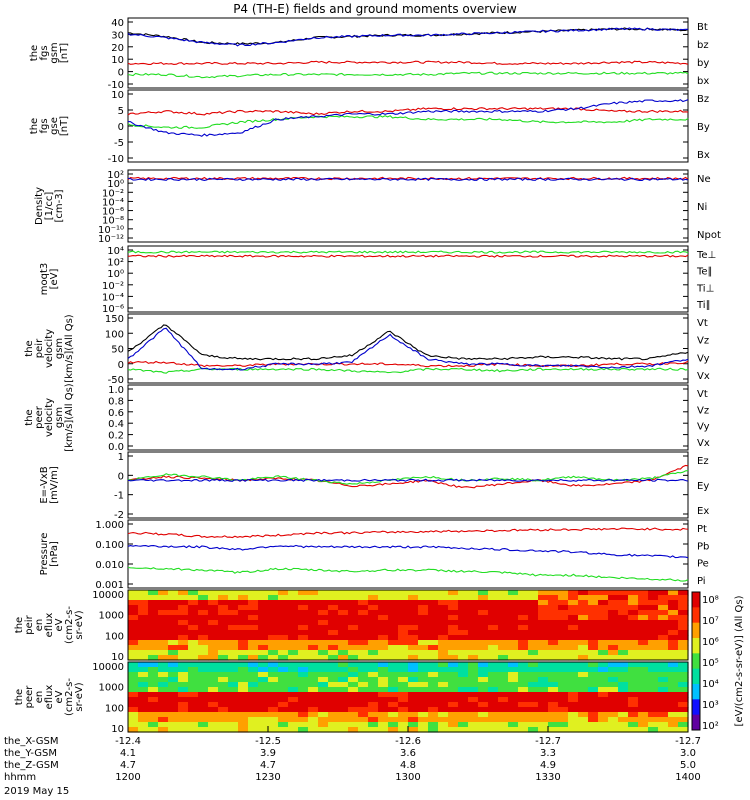 The height and width of the screenshot is (800, 750). Describe the element at coordinates (703, 427) in the screenshot. I see `legend-Vy: Vy` at that location.